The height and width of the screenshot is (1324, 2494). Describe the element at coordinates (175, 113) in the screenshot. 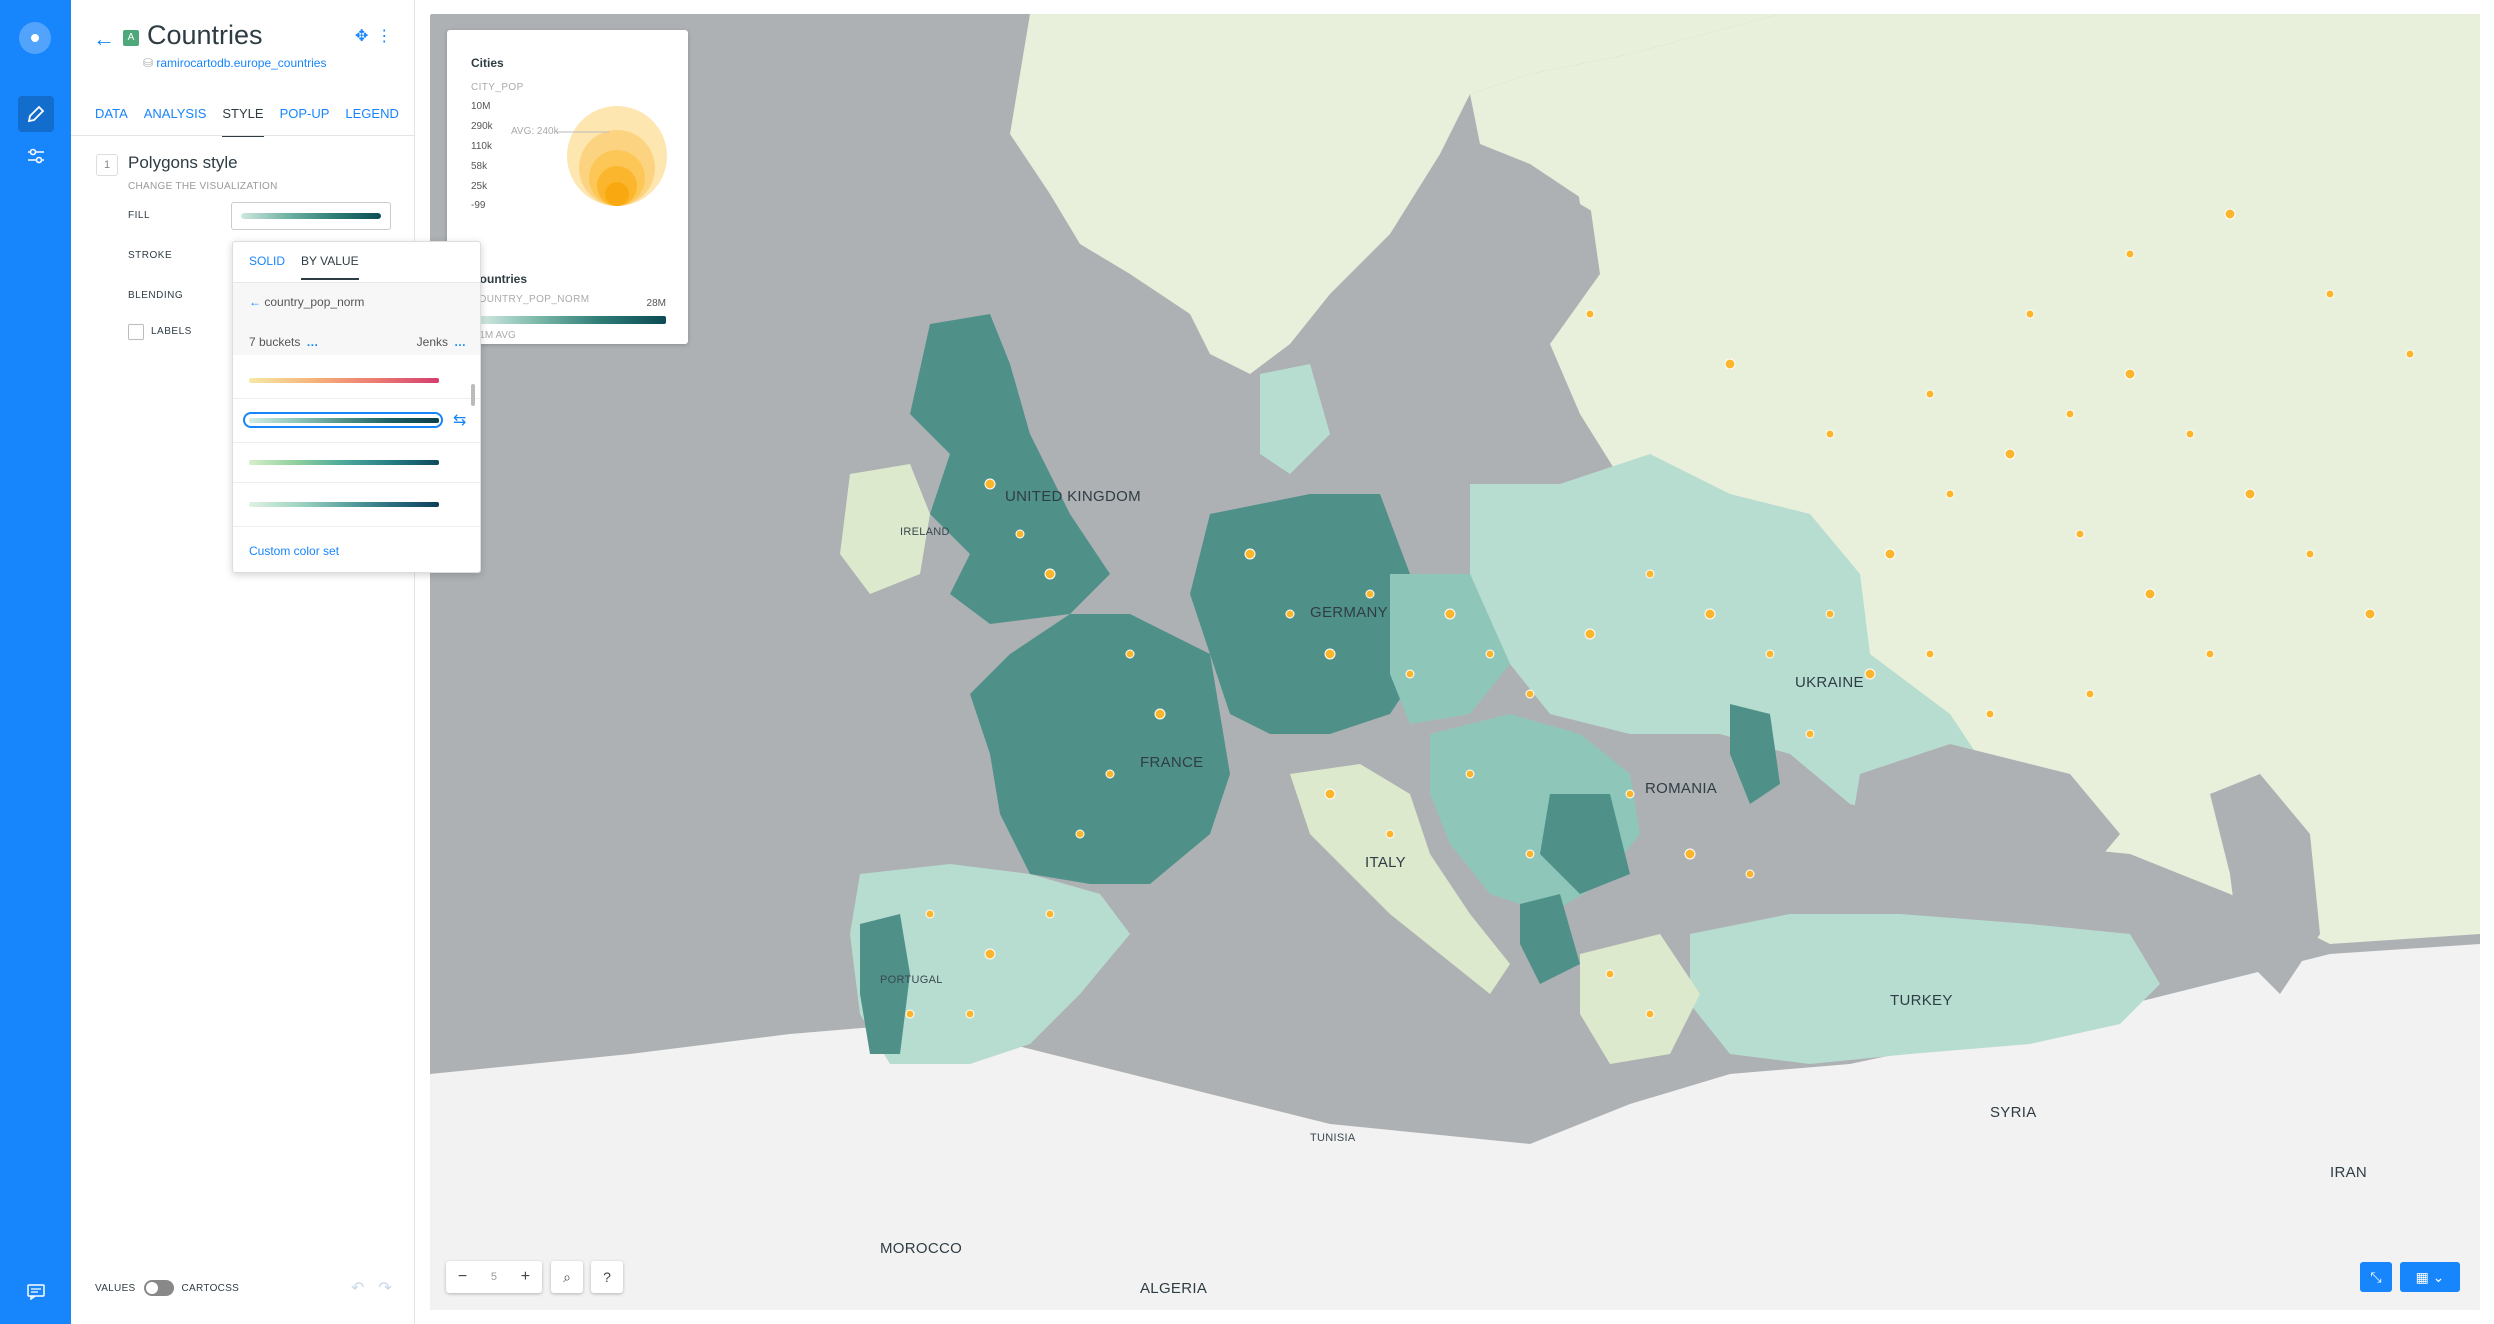

I see `tab-analysis: ANALYSIS` at that location.